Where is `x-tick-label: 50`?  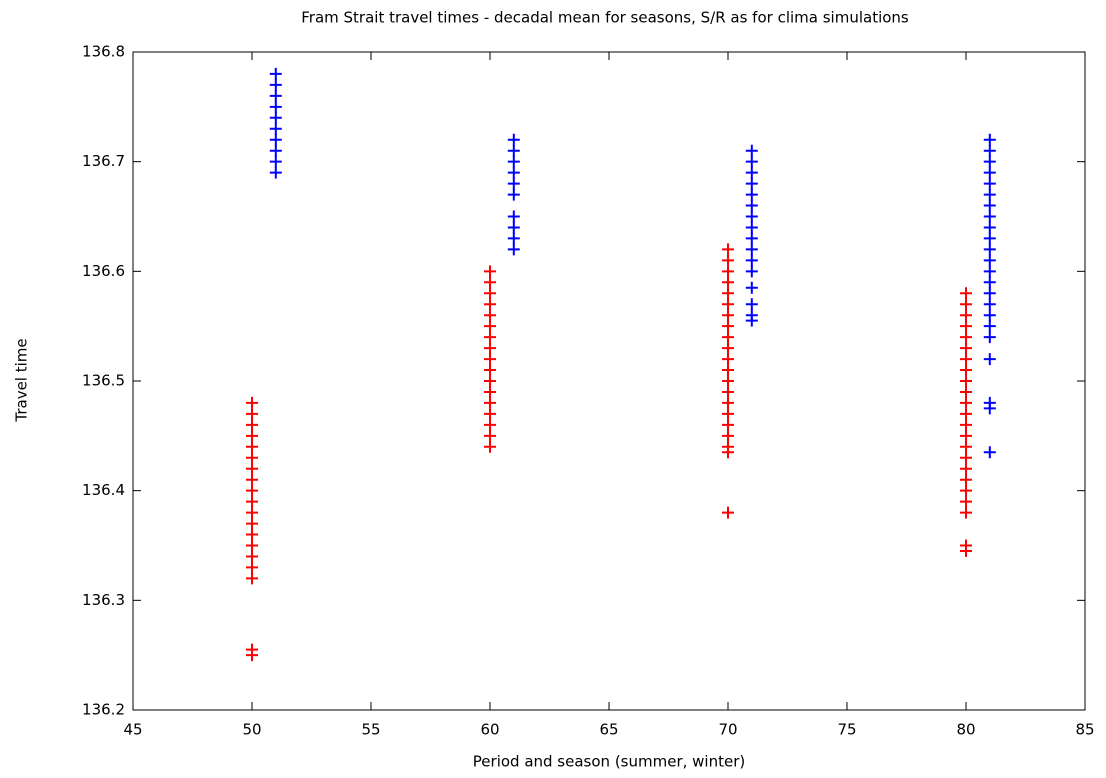 x-tick-label: 50 is located at coordinates (251, 730).